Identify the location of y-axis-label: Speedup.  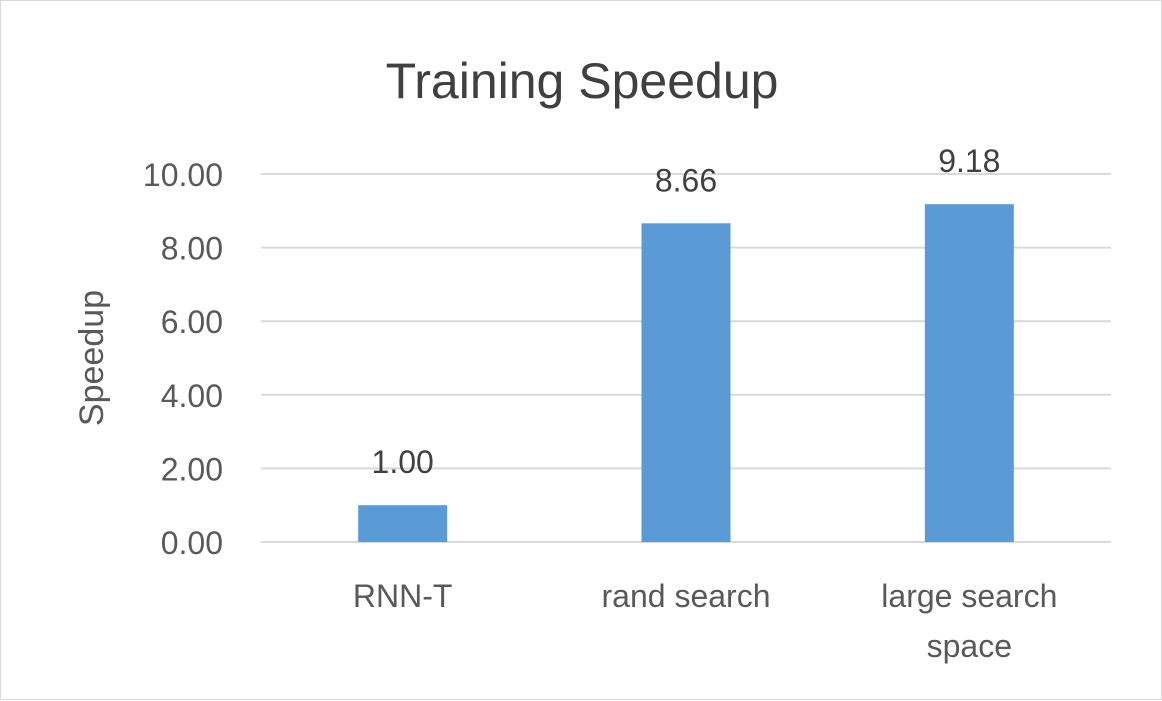
(92, 358).